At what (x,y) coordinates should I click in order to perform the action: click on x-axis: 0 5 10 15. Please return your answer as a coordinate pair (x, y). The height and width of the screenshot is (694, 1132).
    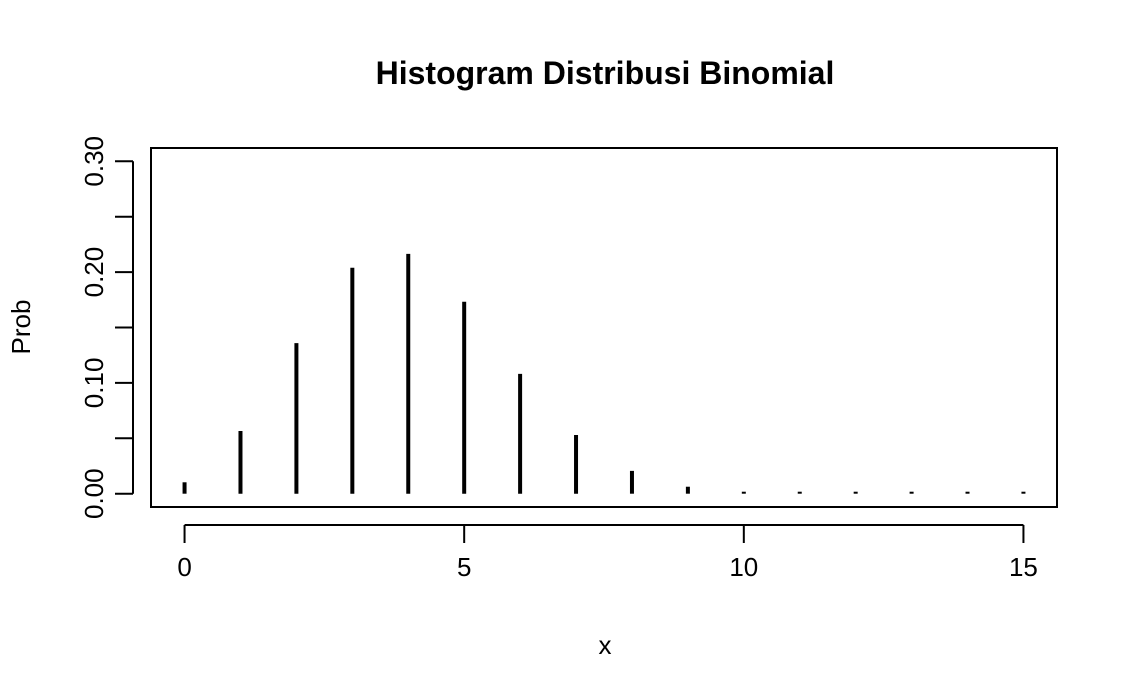
    Looking at the image, I should click on (607, 553).